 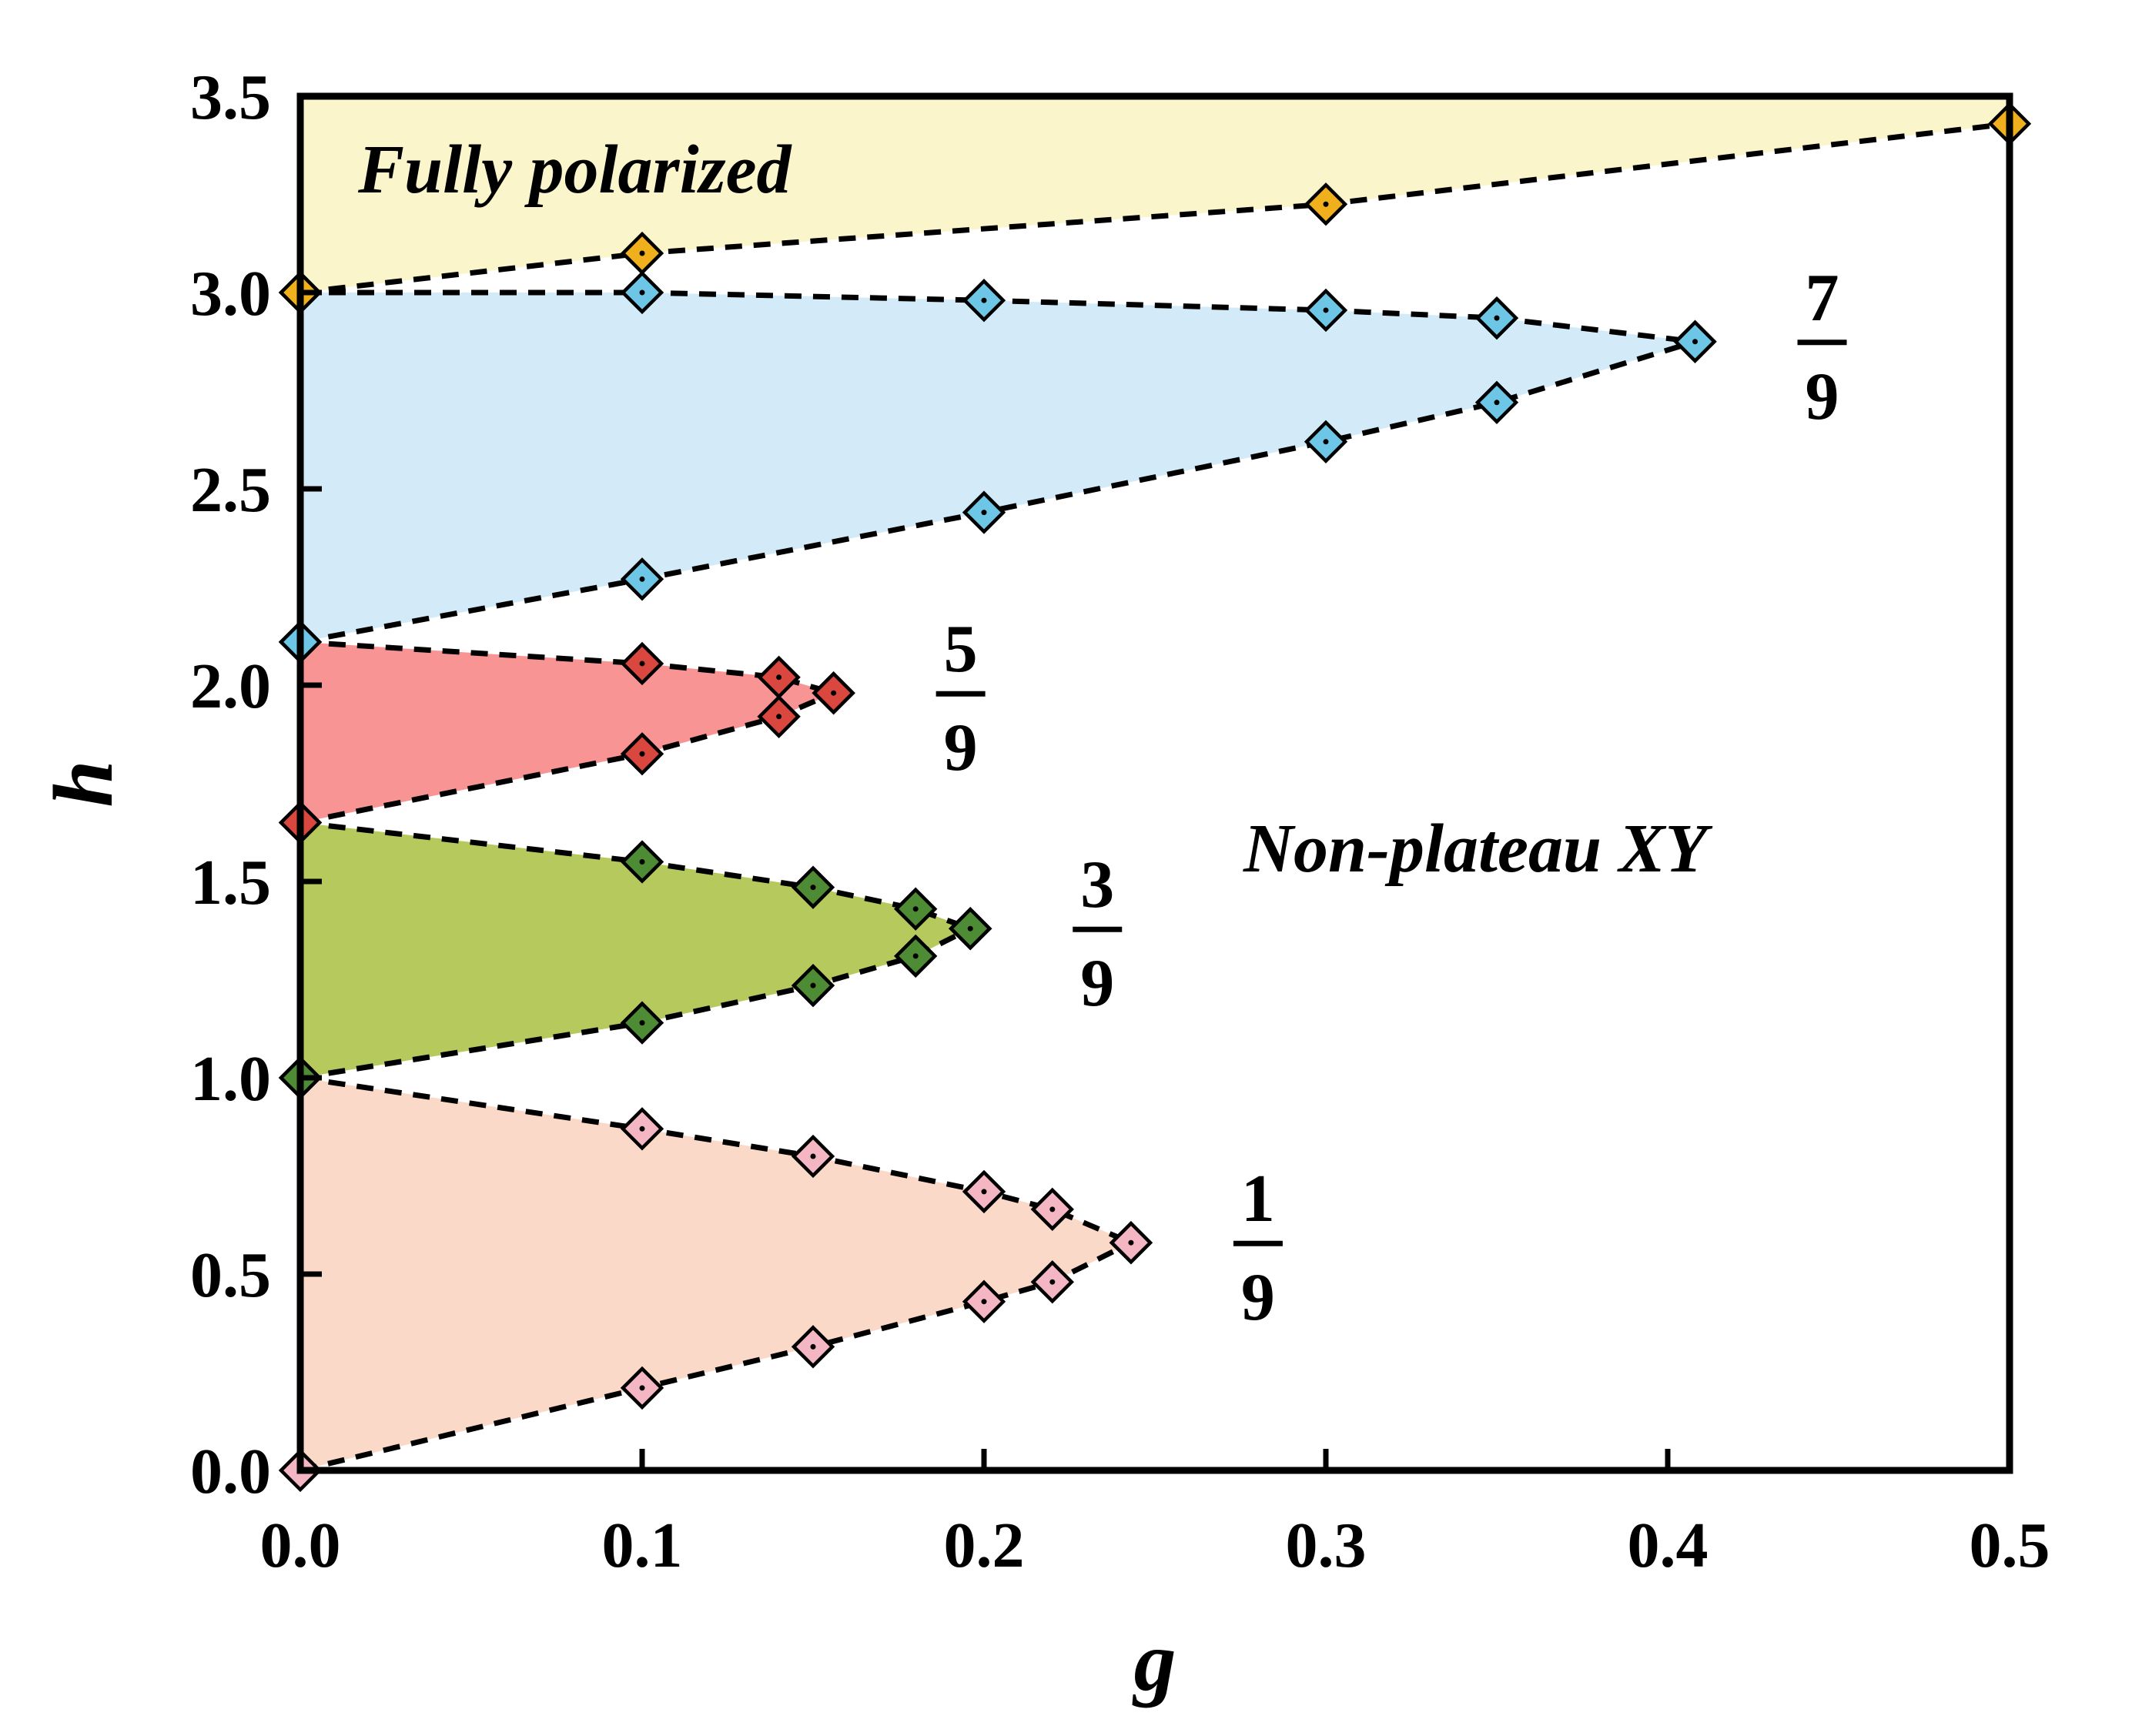 I want to click on plateau-region-p1, so click(x=715, y=1274).